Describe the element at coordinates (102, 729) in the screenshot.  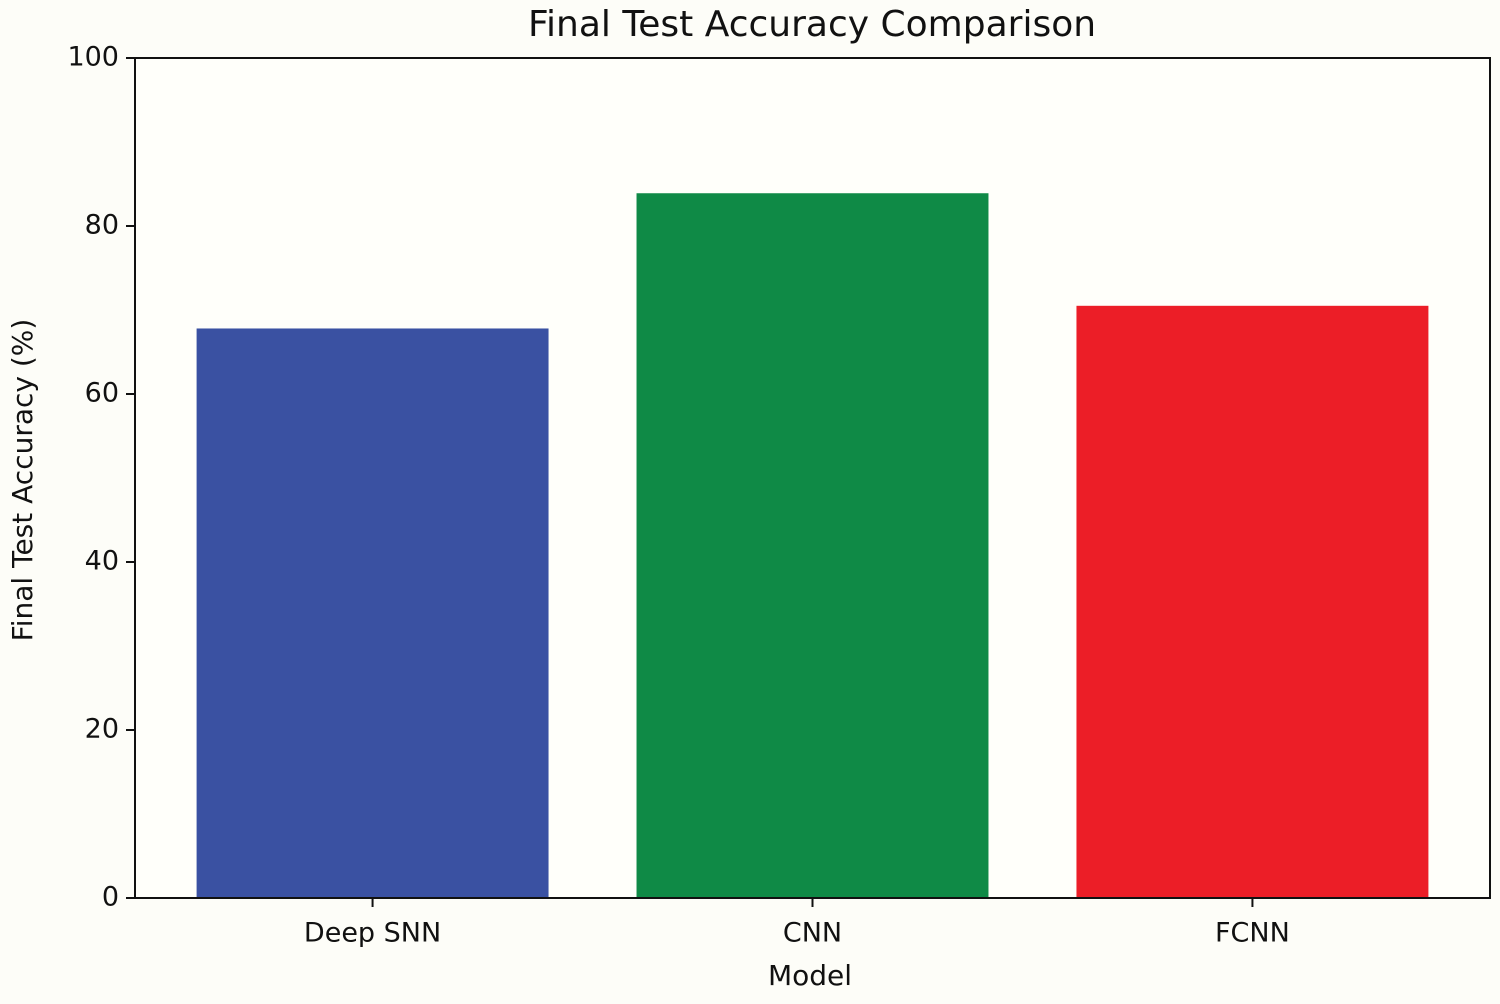
I see `y-tick-label: 20` at that location.